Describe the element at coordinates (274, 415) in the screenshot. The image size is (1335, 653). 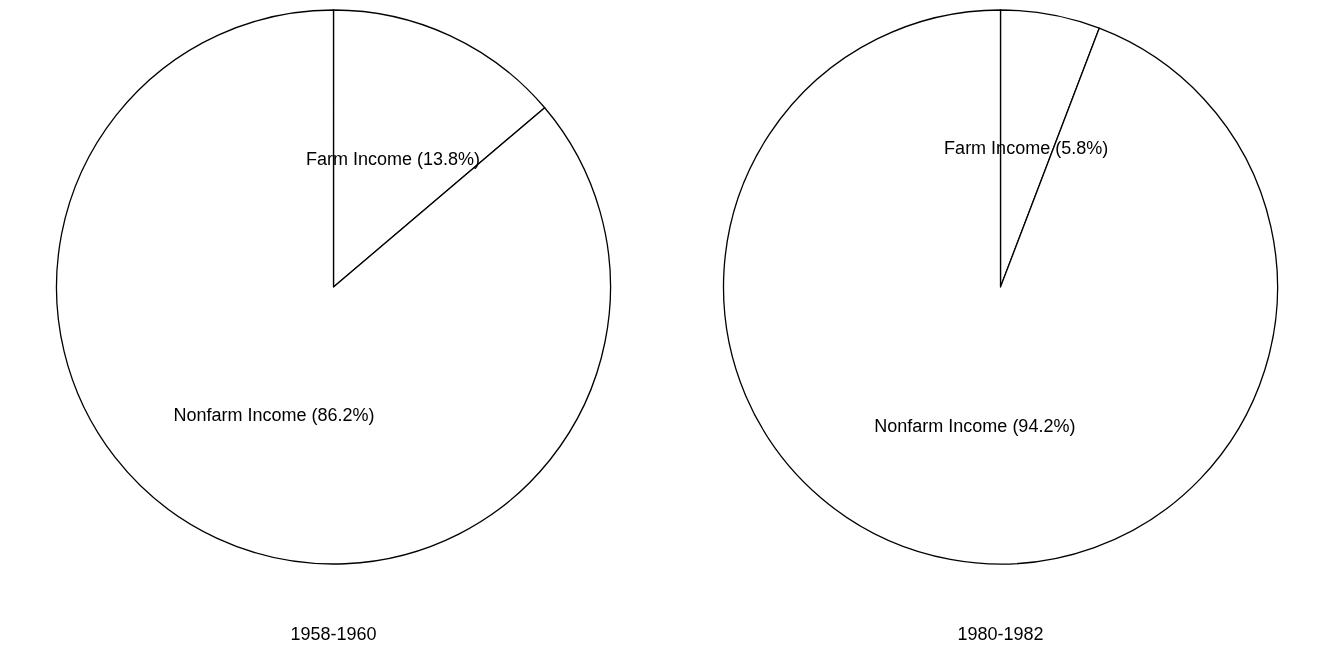
I see `slice-label: Nonfarm Income (86.2%)` at that location.